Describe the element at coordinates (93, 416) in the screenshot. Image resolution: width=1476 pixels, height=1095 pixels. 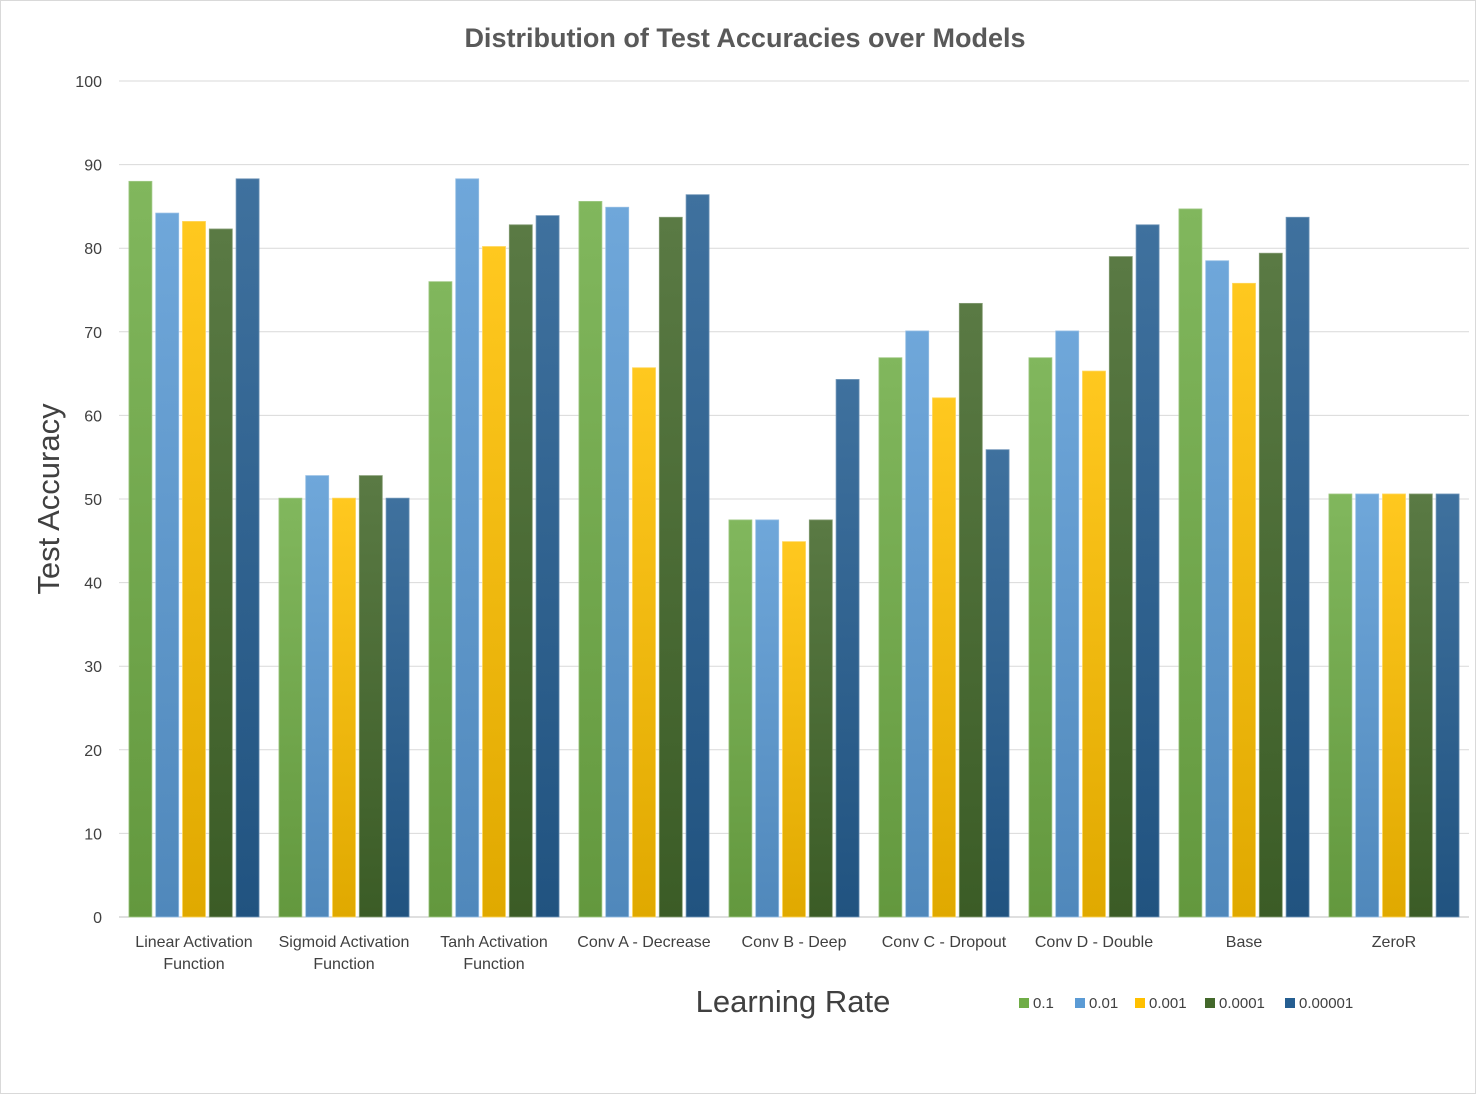
I see `y-tick-label: 60` at that location.